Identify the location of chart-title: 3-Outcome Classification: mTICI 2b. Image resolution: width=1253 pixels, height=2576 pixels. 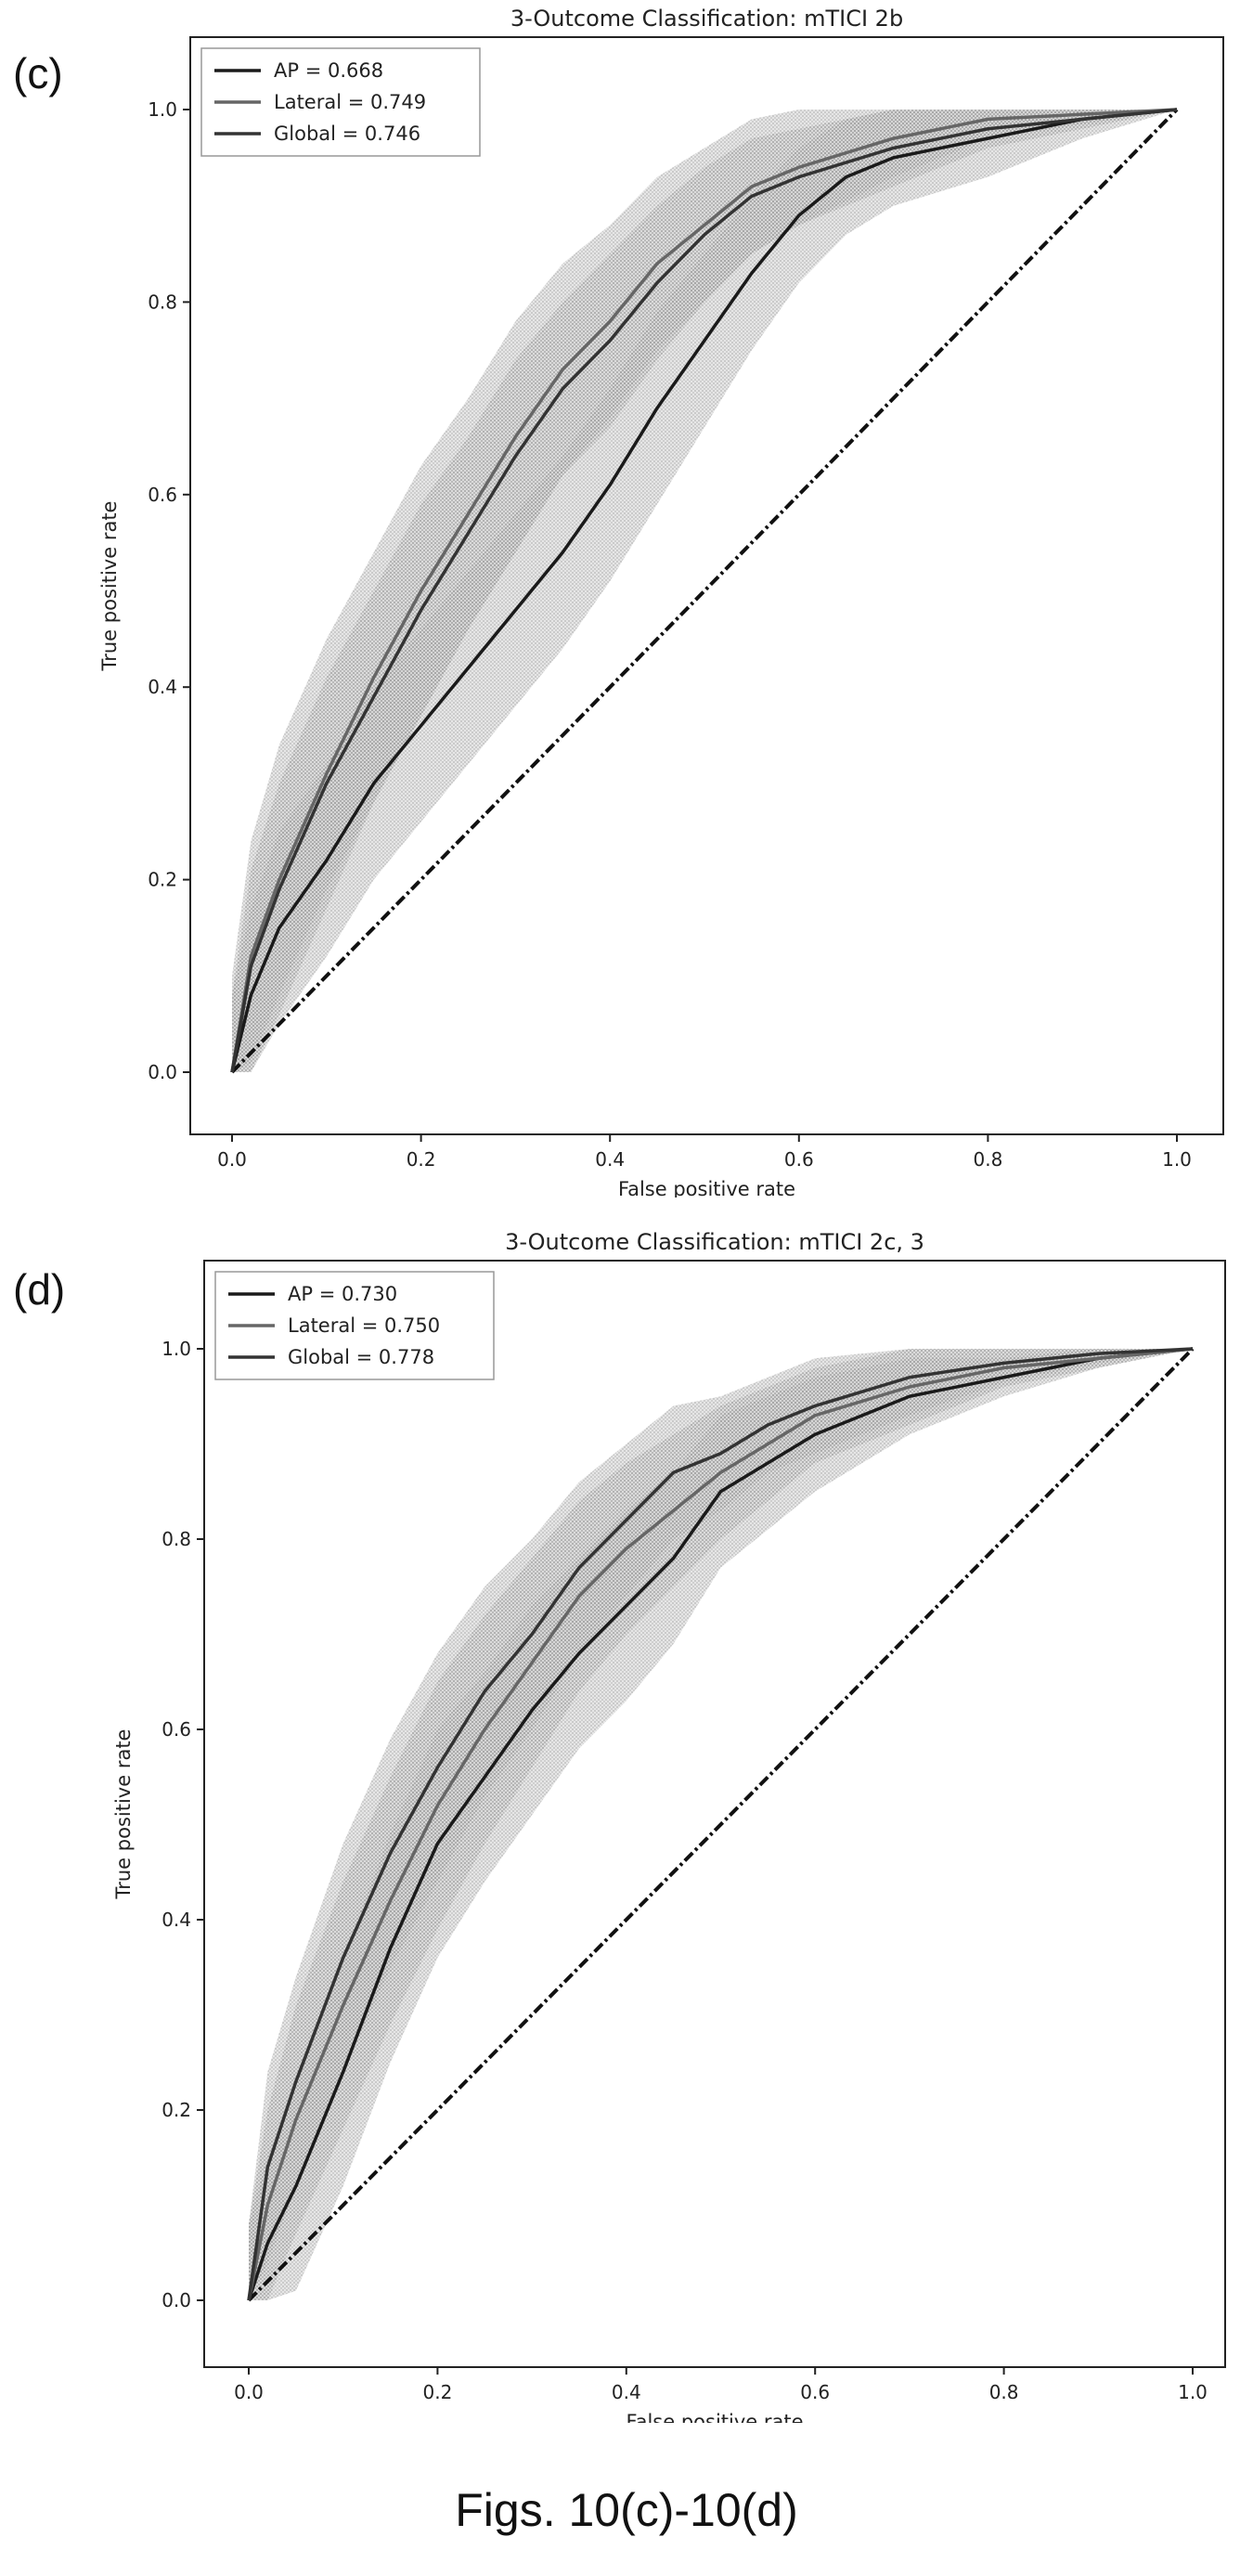
(706, 19).